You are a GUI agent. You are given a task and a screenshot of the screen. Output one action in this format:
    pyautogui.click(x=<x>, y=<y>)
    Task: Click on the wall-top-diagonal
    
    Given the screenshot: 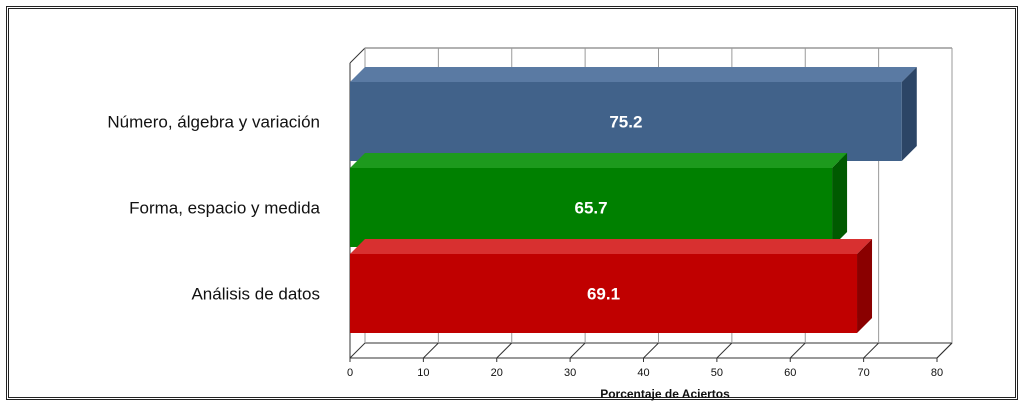 What is the action you would take?
    pyautogui.click(x=357, y=55)
    